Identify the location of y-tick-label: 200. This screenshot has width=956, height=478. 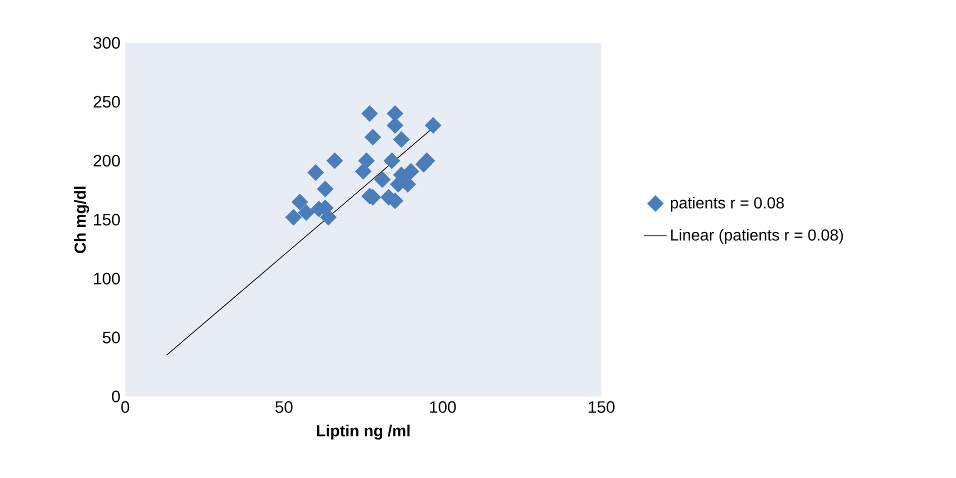
(107, 160).